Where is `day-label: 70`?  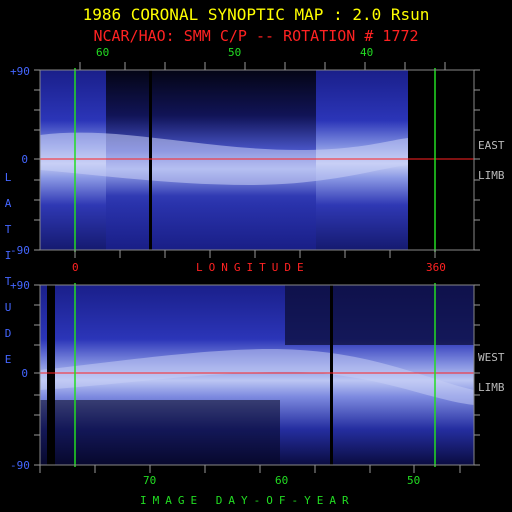 day-label: 70 is located at coordinates (150, 480).